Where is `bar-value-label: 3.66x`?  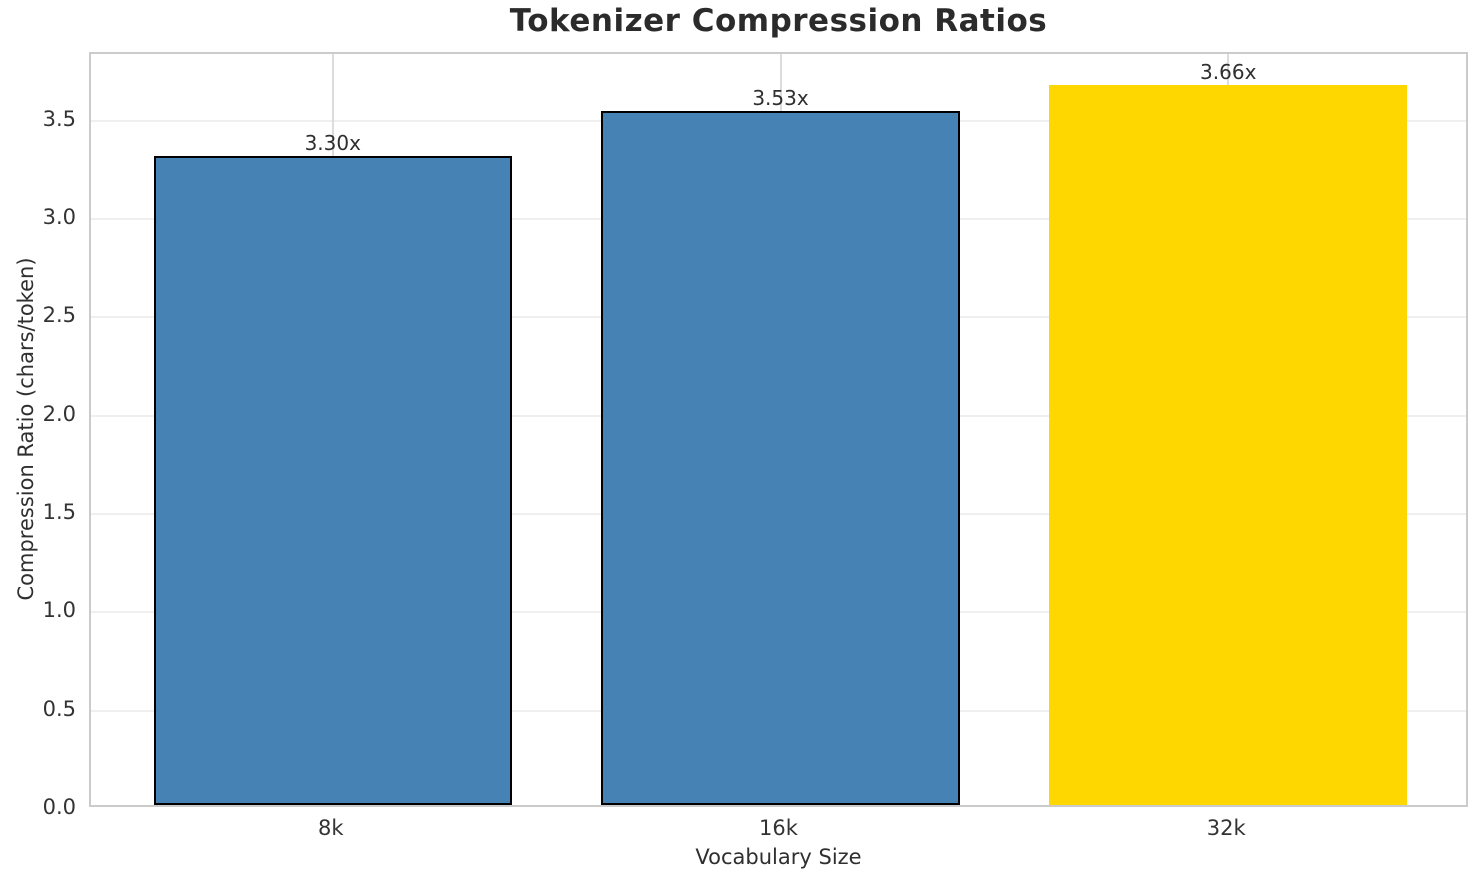 bar-value-label: 3.66x is located at coordinates (1228, 72).